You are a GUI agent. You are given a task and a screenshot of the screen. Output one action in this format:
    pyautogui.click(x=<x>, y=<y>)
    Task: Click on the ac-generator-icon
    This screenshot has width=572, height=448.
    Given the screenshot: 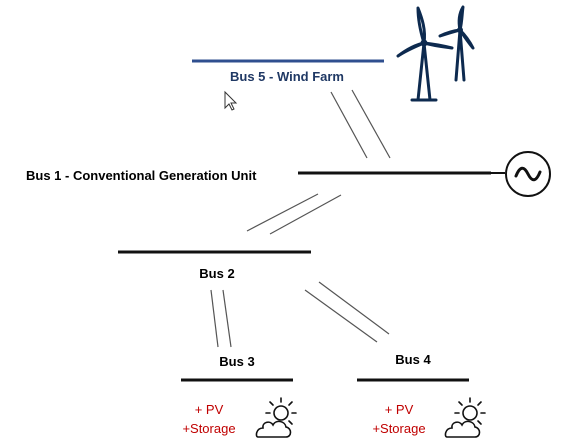 What is the action you would take?
    pyautogui.click(x=521, y=174)
    